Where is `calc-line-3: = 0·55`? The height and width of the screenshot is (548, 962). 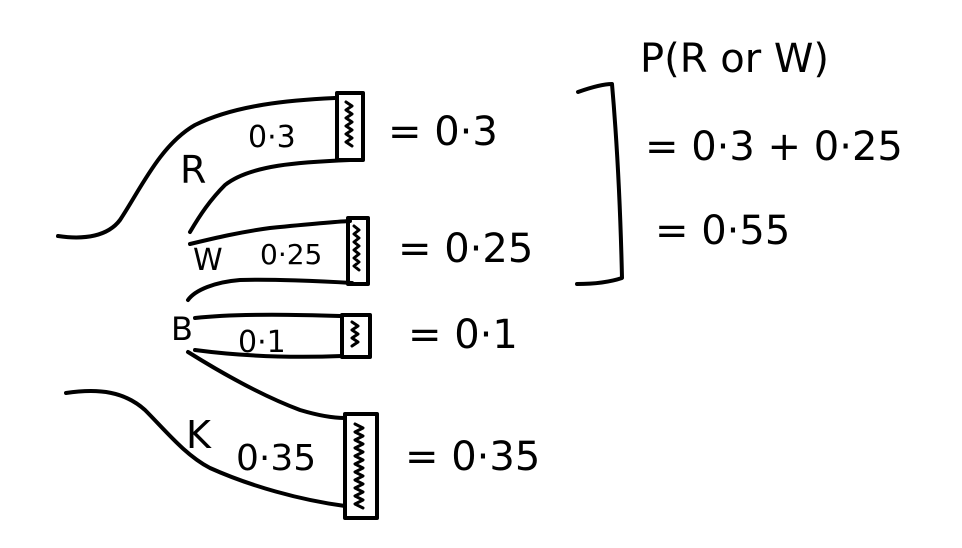
calc-line-3: = 0·55 is located at coordinates (722, 231).